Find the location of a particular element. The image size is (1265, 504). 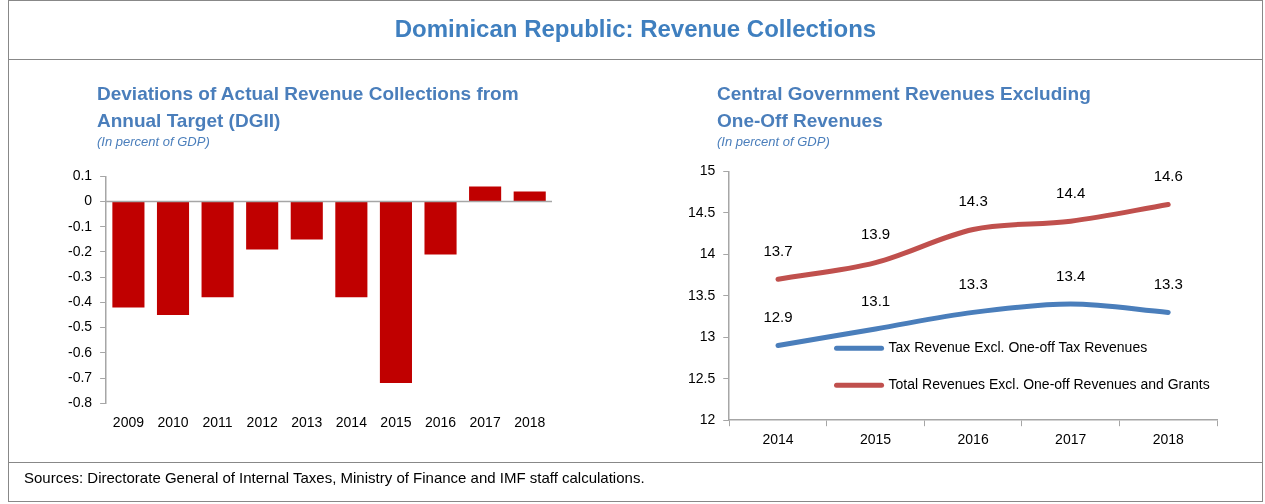

y-tick-label: 0 is located at coordinates (88, 200).